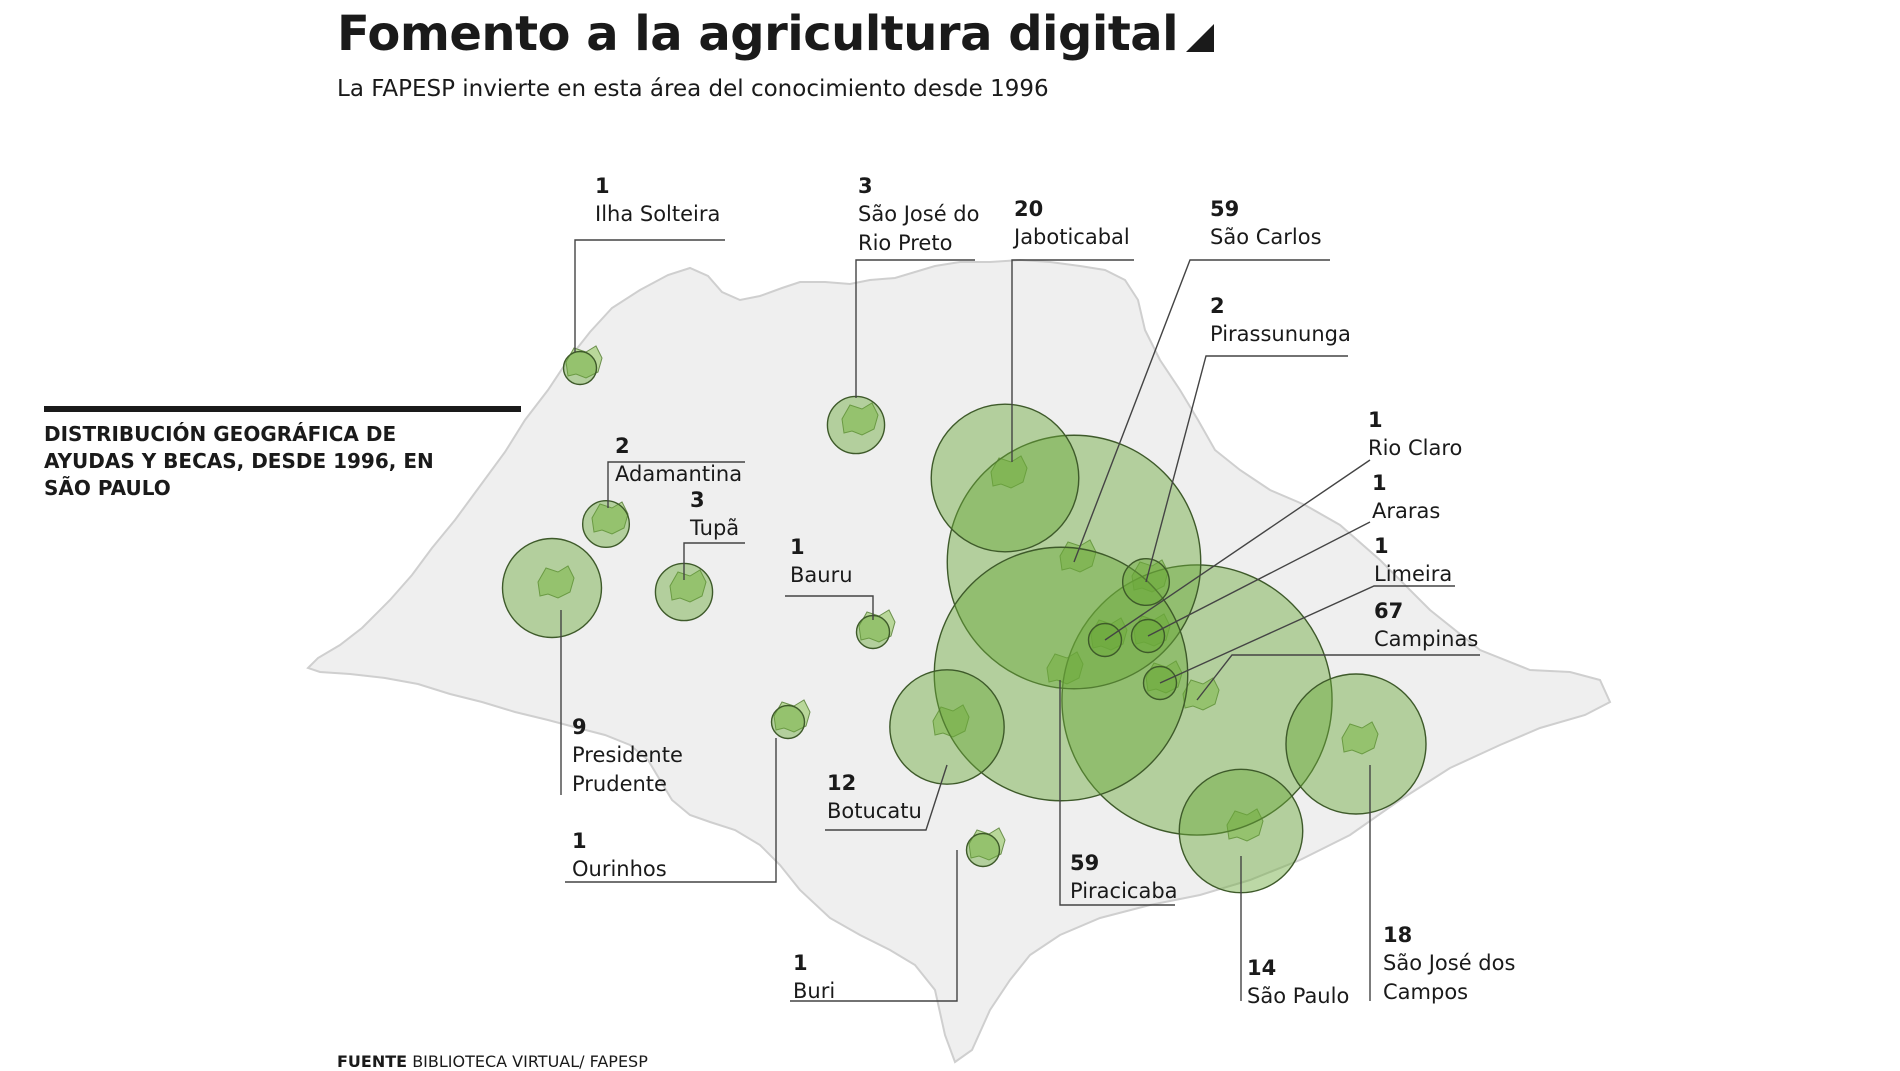 The width and height of the screenshot is (1900, 1071). What do you see at coordinates (873, 632) in the screenshot?
I see `bubble-bauru` at bounding box center [873, 632].